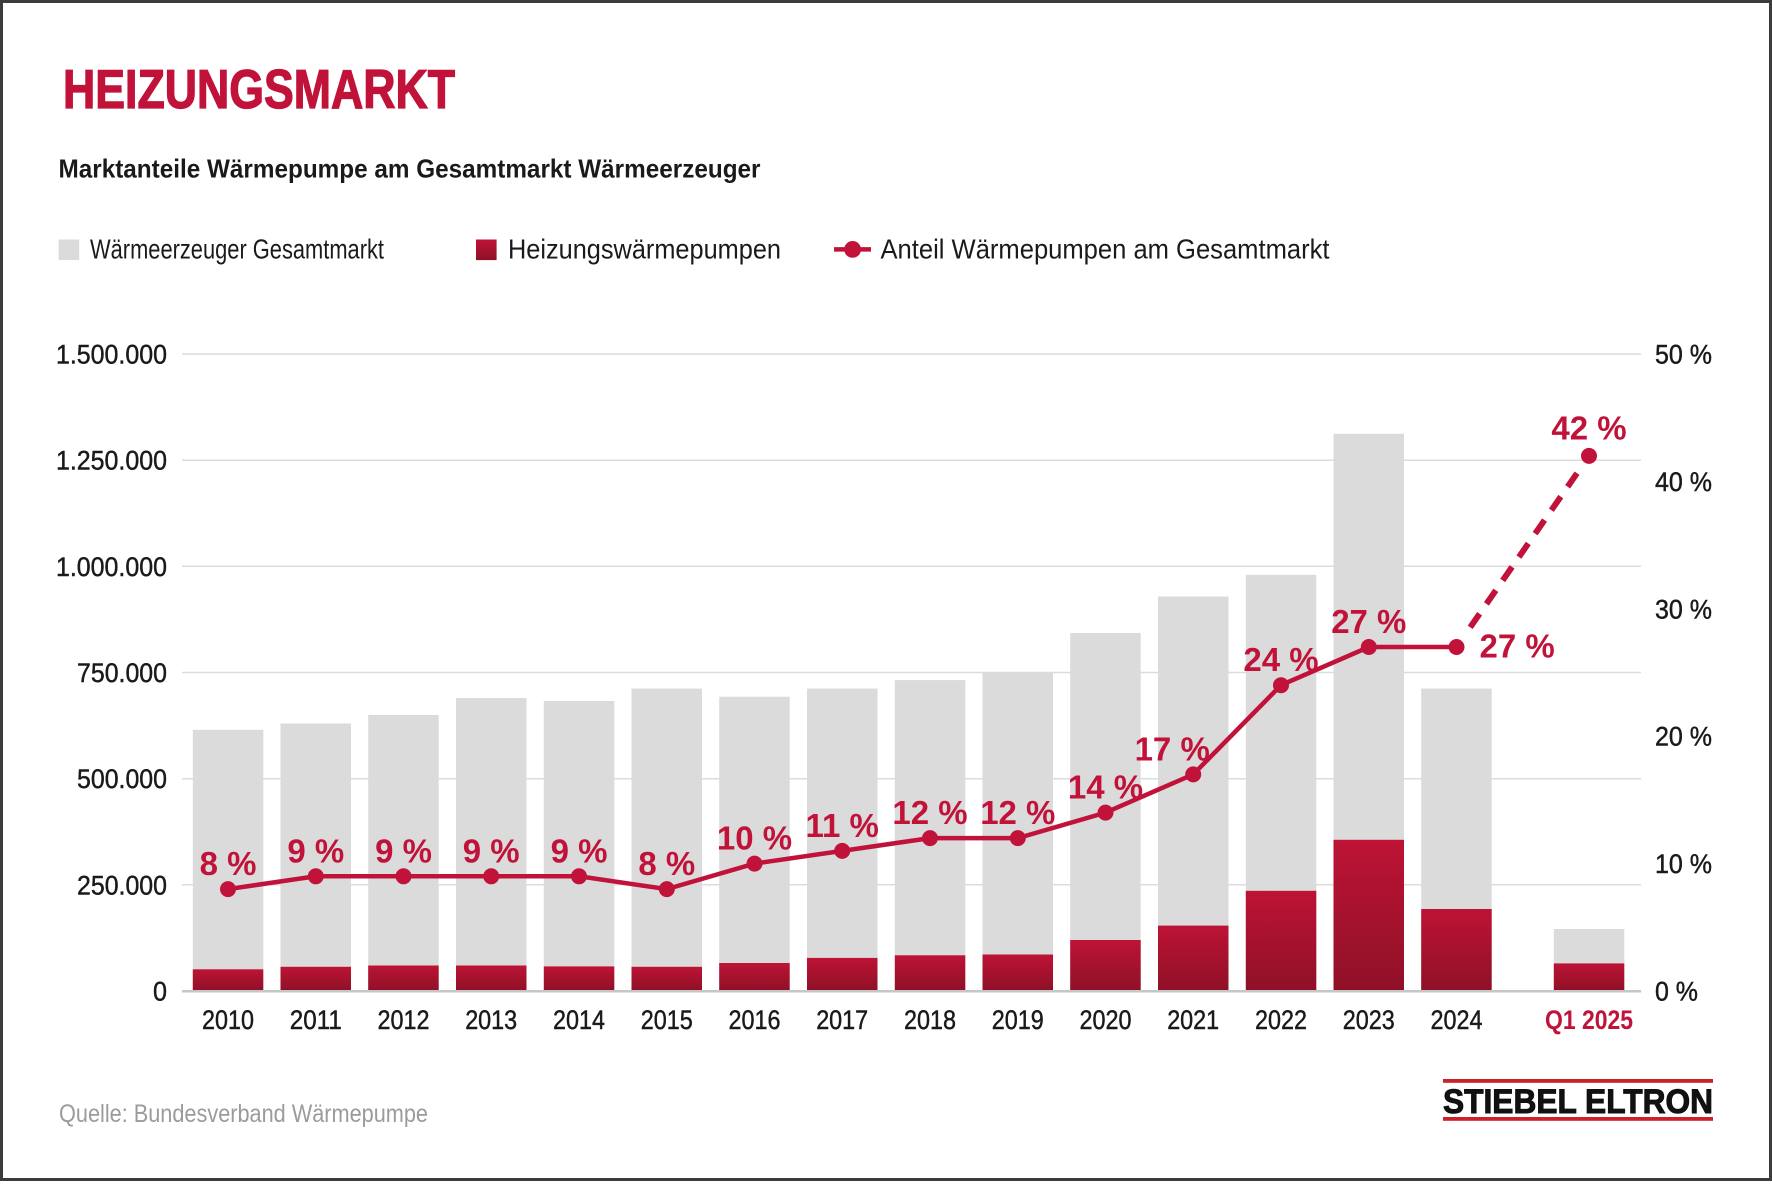  What do you see at coordinates (1105, 787) in the screenshot?
I see `svg-text: 14 %` at bounding box center [1105, 787].